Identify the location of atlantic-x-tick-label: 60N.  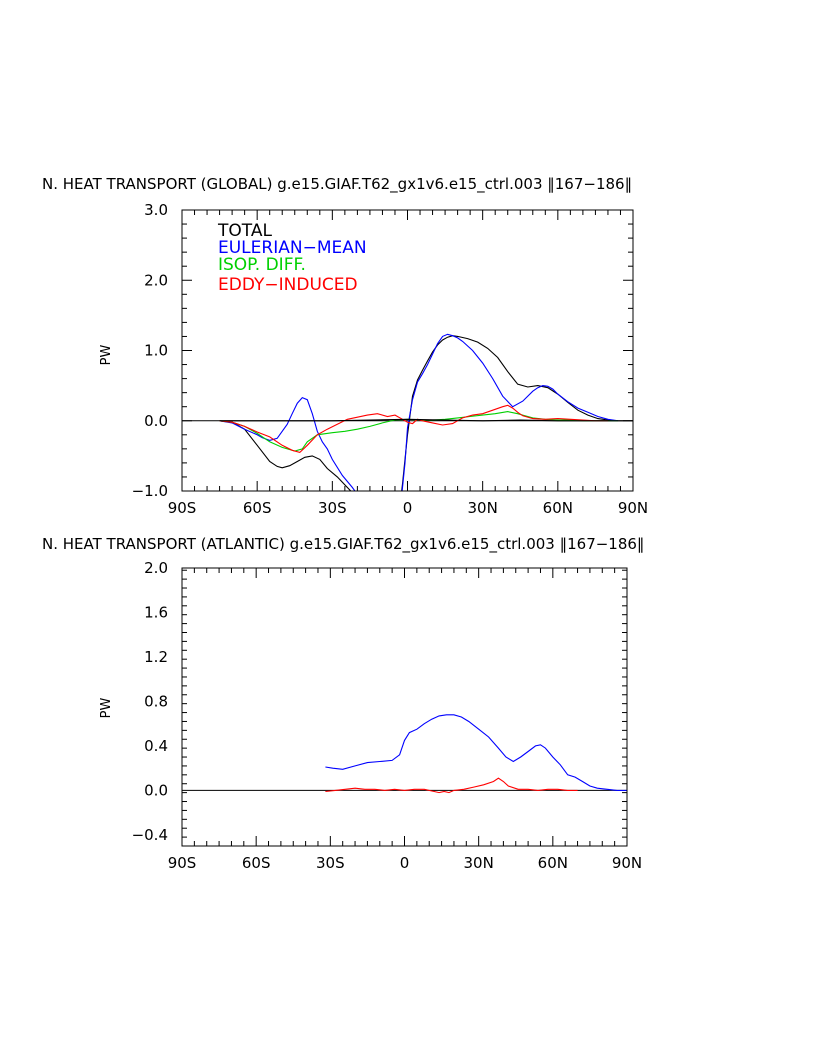
(553, 863).